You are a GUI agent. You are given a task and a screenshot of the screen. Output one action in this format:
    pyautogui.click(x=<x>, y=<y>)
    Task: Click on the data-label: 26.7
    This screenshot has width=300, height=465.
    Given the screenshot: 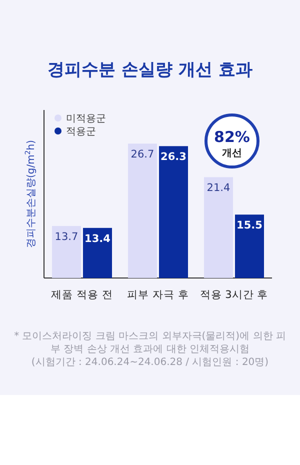 What is the action you would take?
    pyautogui.click(x=142, y=154)
    